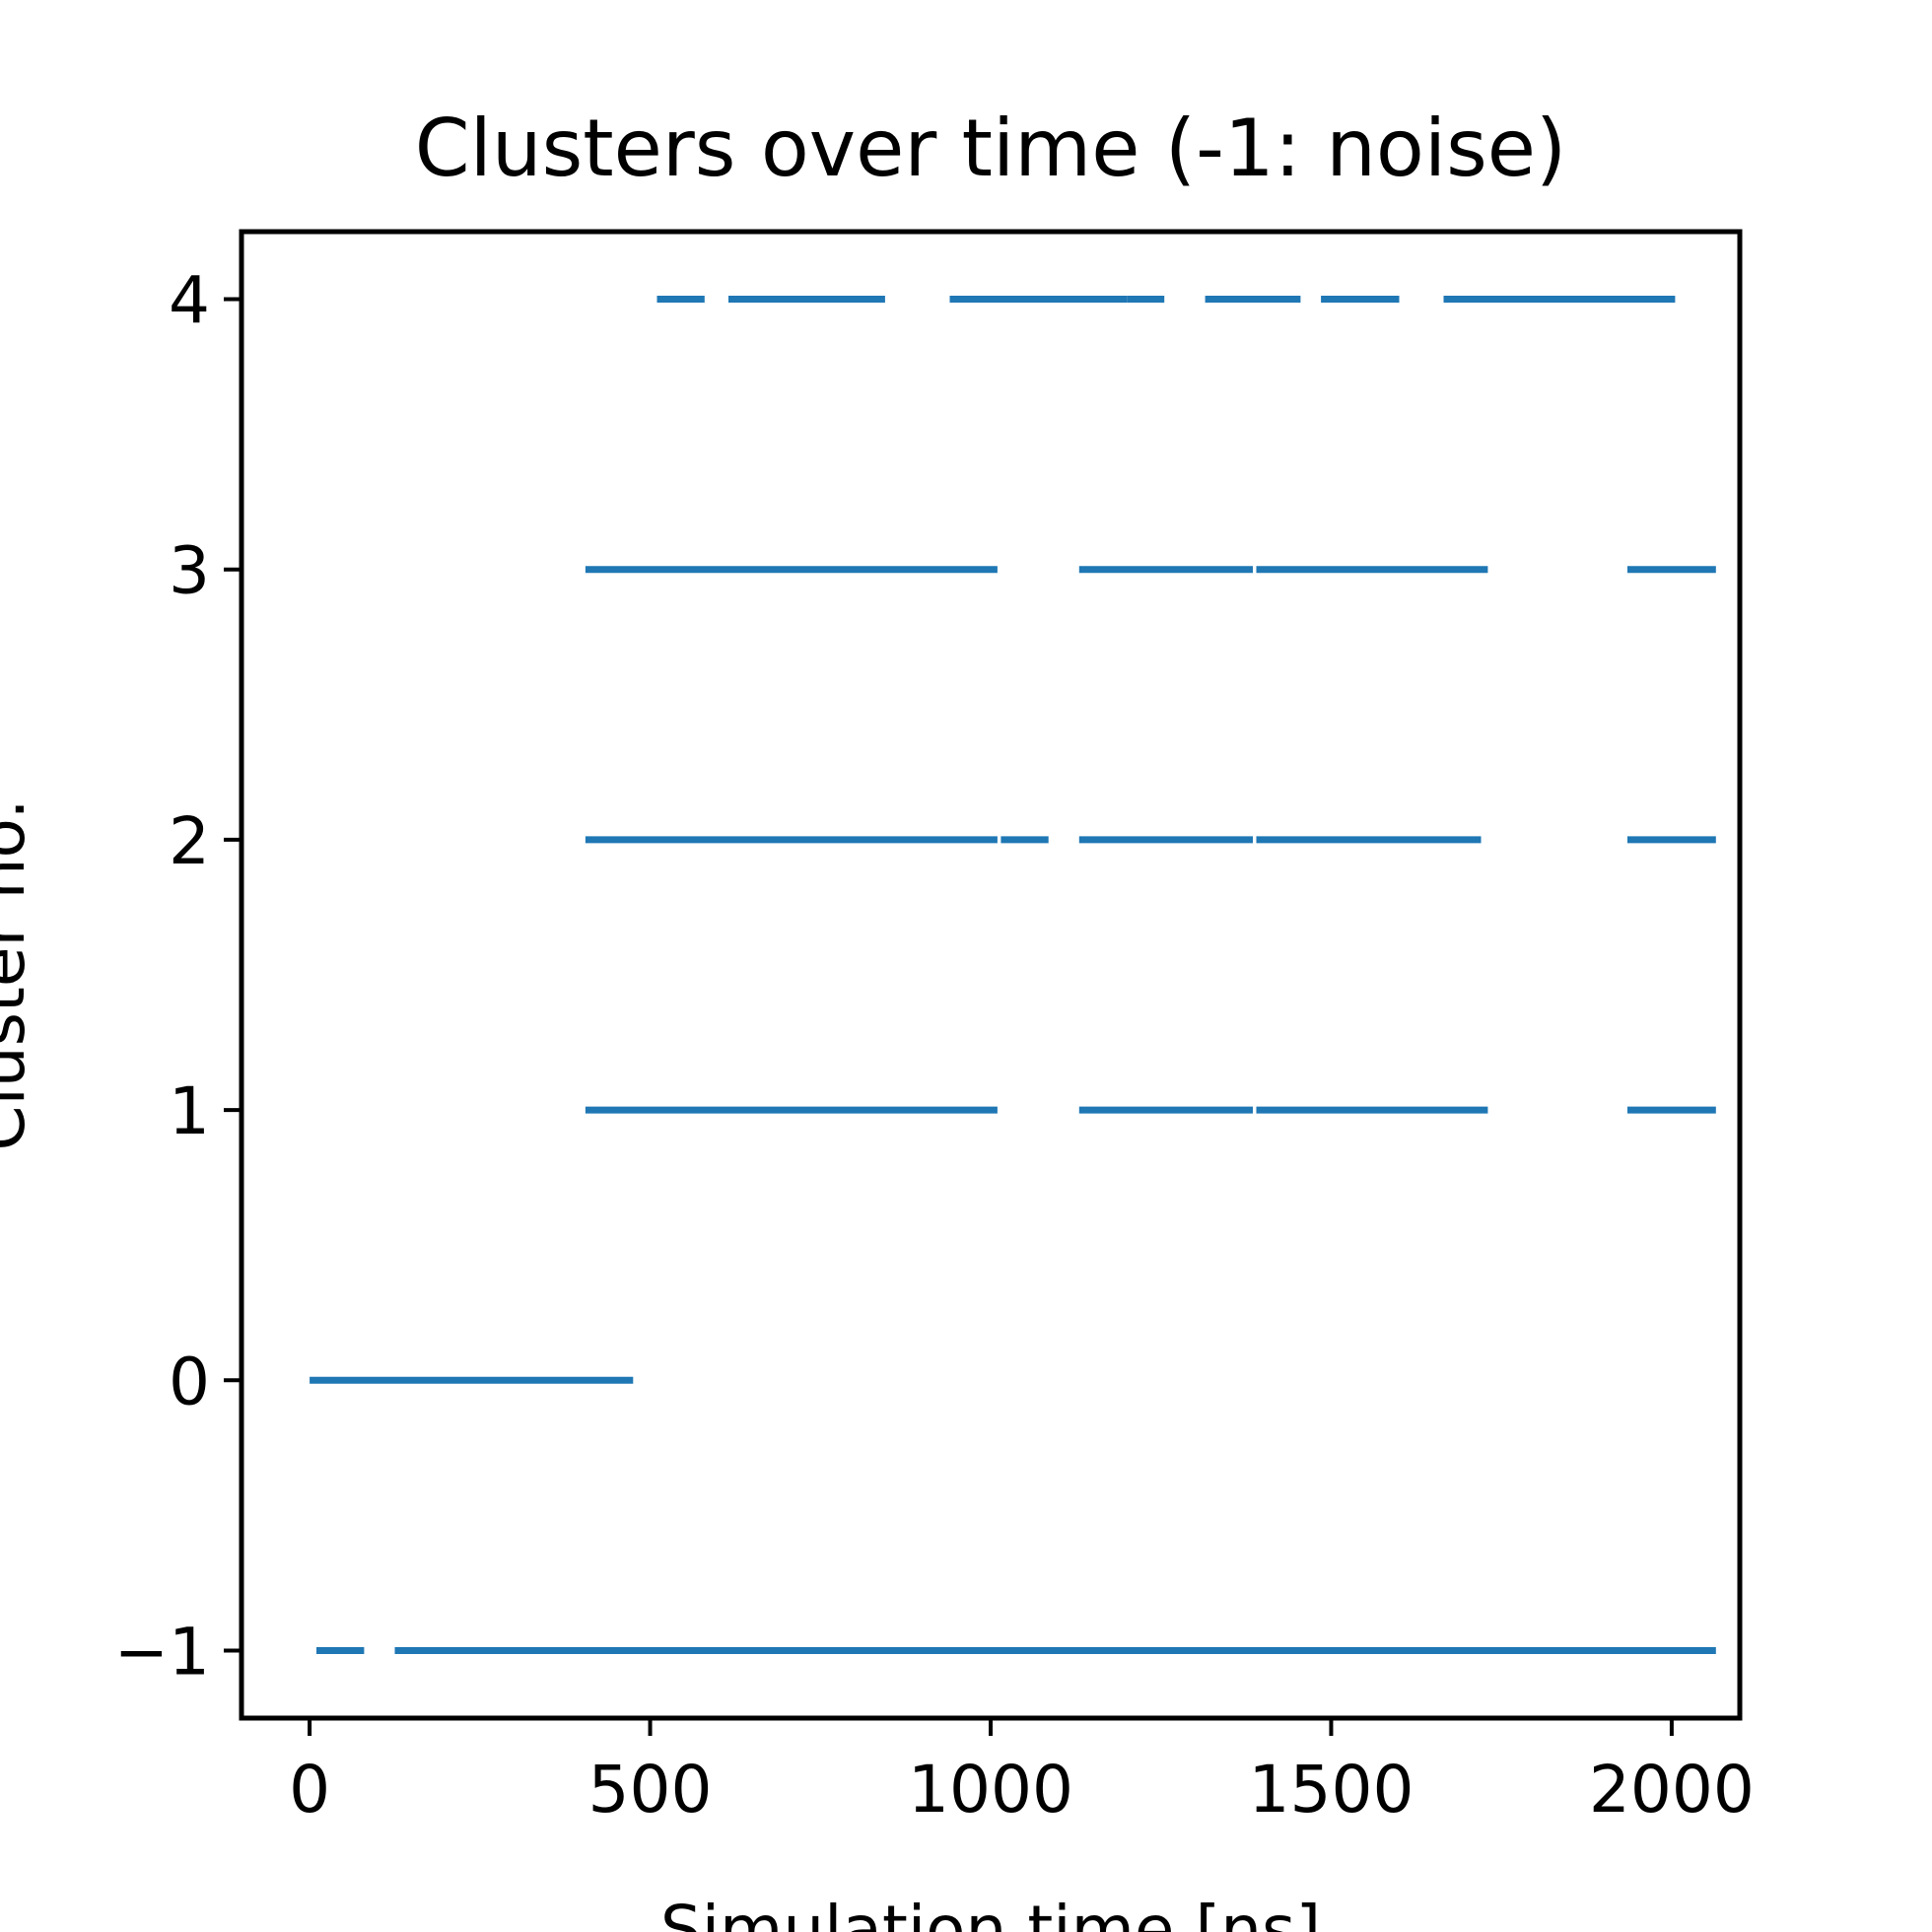 The width and height of the screenshot is (1932, 1932). Describe the element at coordinates (178, 977) in the screenshot. I see `y-axis-ticks: −1 0 1 2 3 4` at that location.